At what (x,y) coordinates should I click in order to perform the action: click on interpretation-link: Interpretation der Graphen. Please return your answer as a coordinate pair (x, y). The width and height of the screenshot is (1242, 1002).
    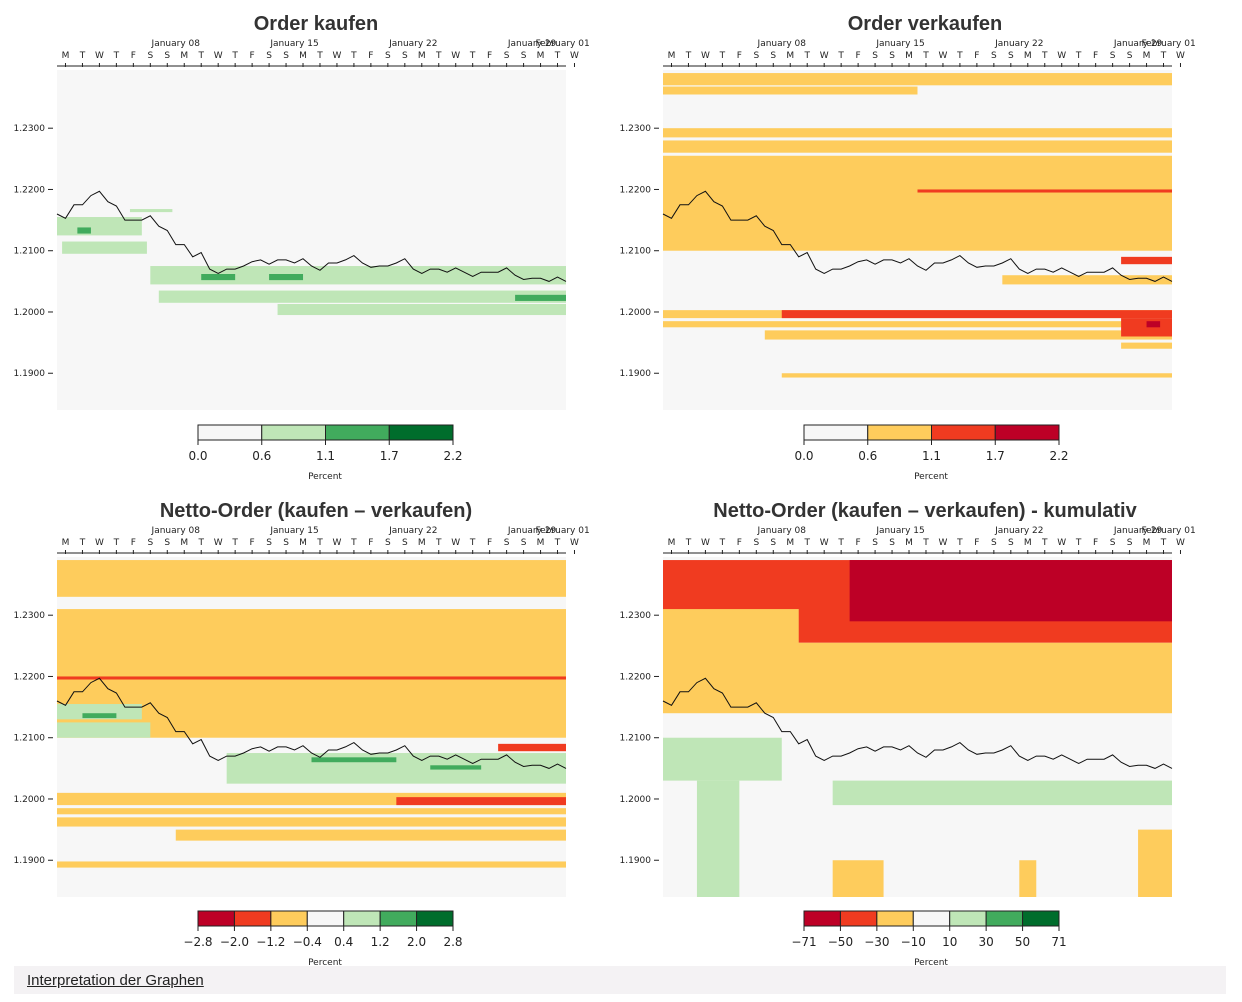
    Looking at the image, I should click on (115, 980).